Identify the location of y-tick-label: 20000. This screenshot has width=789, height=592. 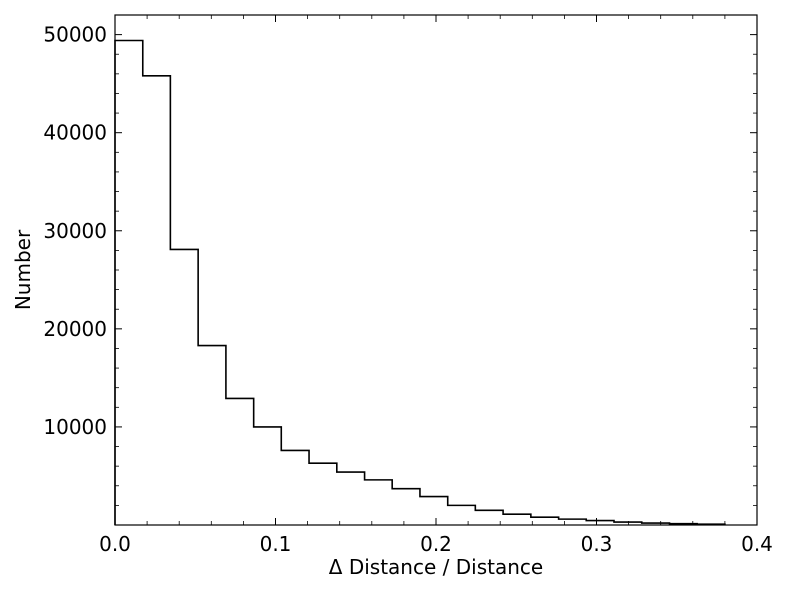
(75, 329).